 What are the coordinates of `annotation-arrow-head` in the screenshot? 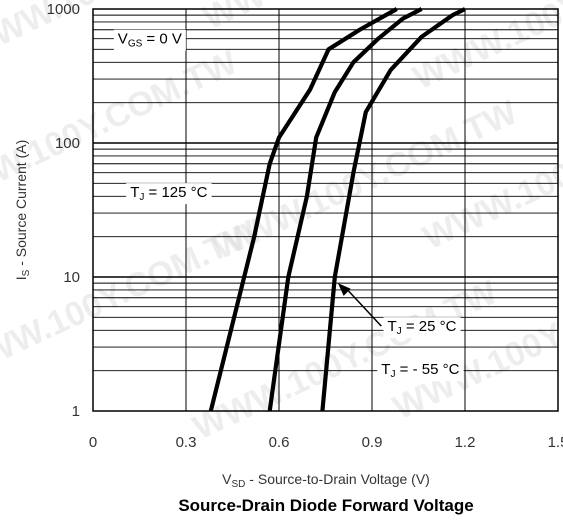 It's located at (344, 289).